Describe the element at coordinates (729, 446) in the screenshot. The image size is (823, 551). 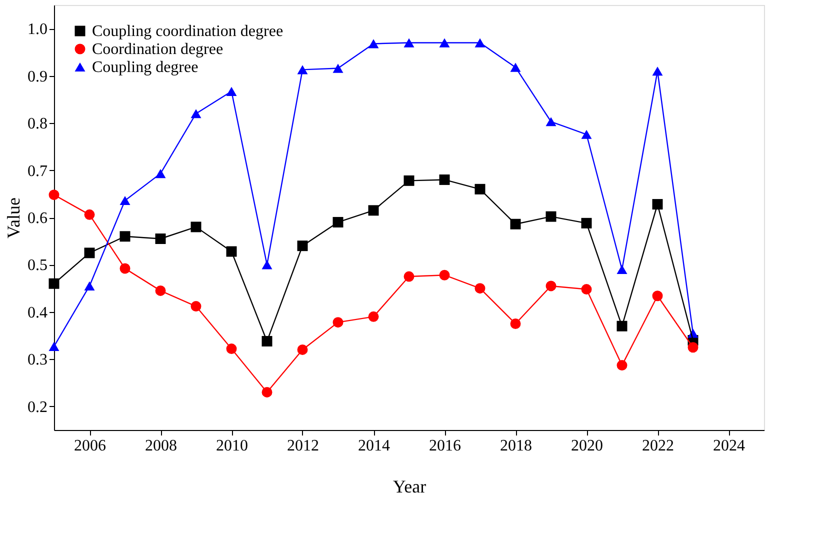
I see `x-tick-label: 2024` at that location.